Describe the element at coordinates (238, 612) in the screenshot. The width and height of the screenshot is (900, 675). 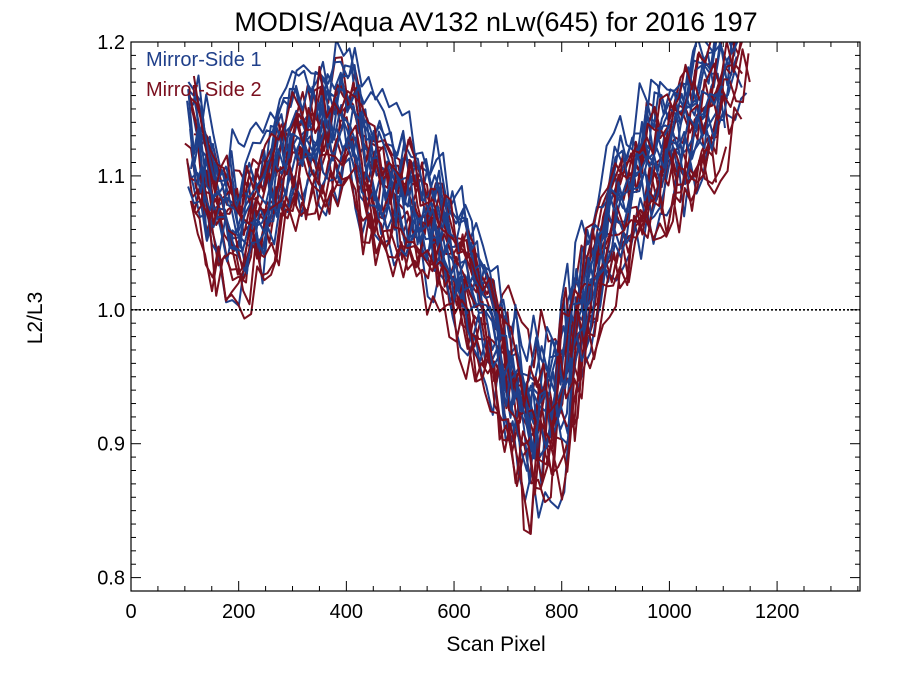
I see `x-tick-label: 200` at that location.